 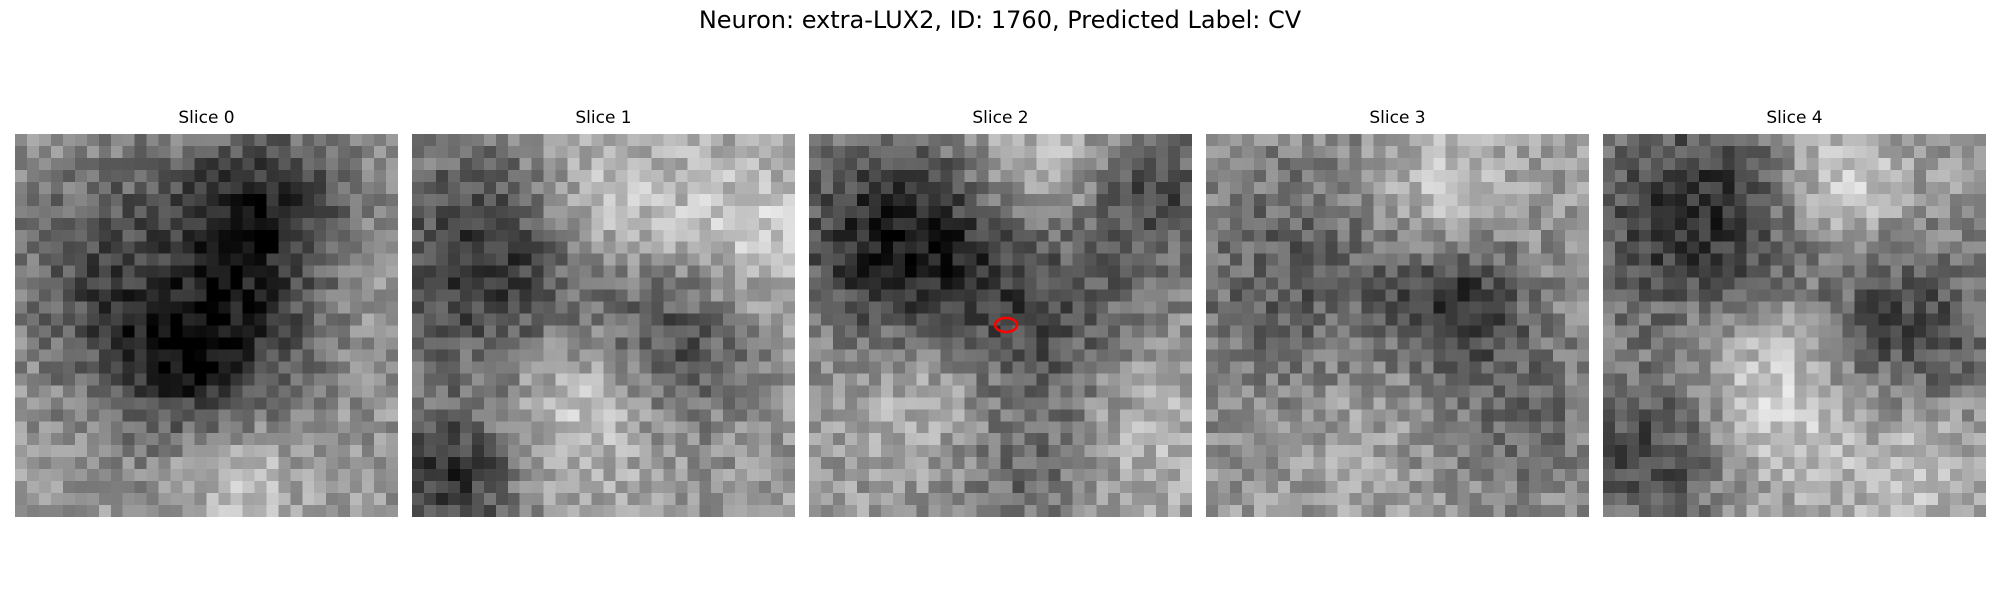 What do you see at coordinates (206, 118) in the screenshot?
I see `slice-title-0: Slice 0` at bounding box center [206, 118].